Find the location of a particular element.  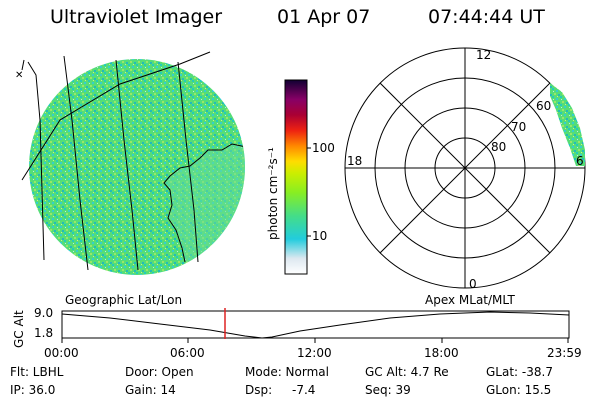

mlt-label-6: 6 is located at coordinates (580, 161).